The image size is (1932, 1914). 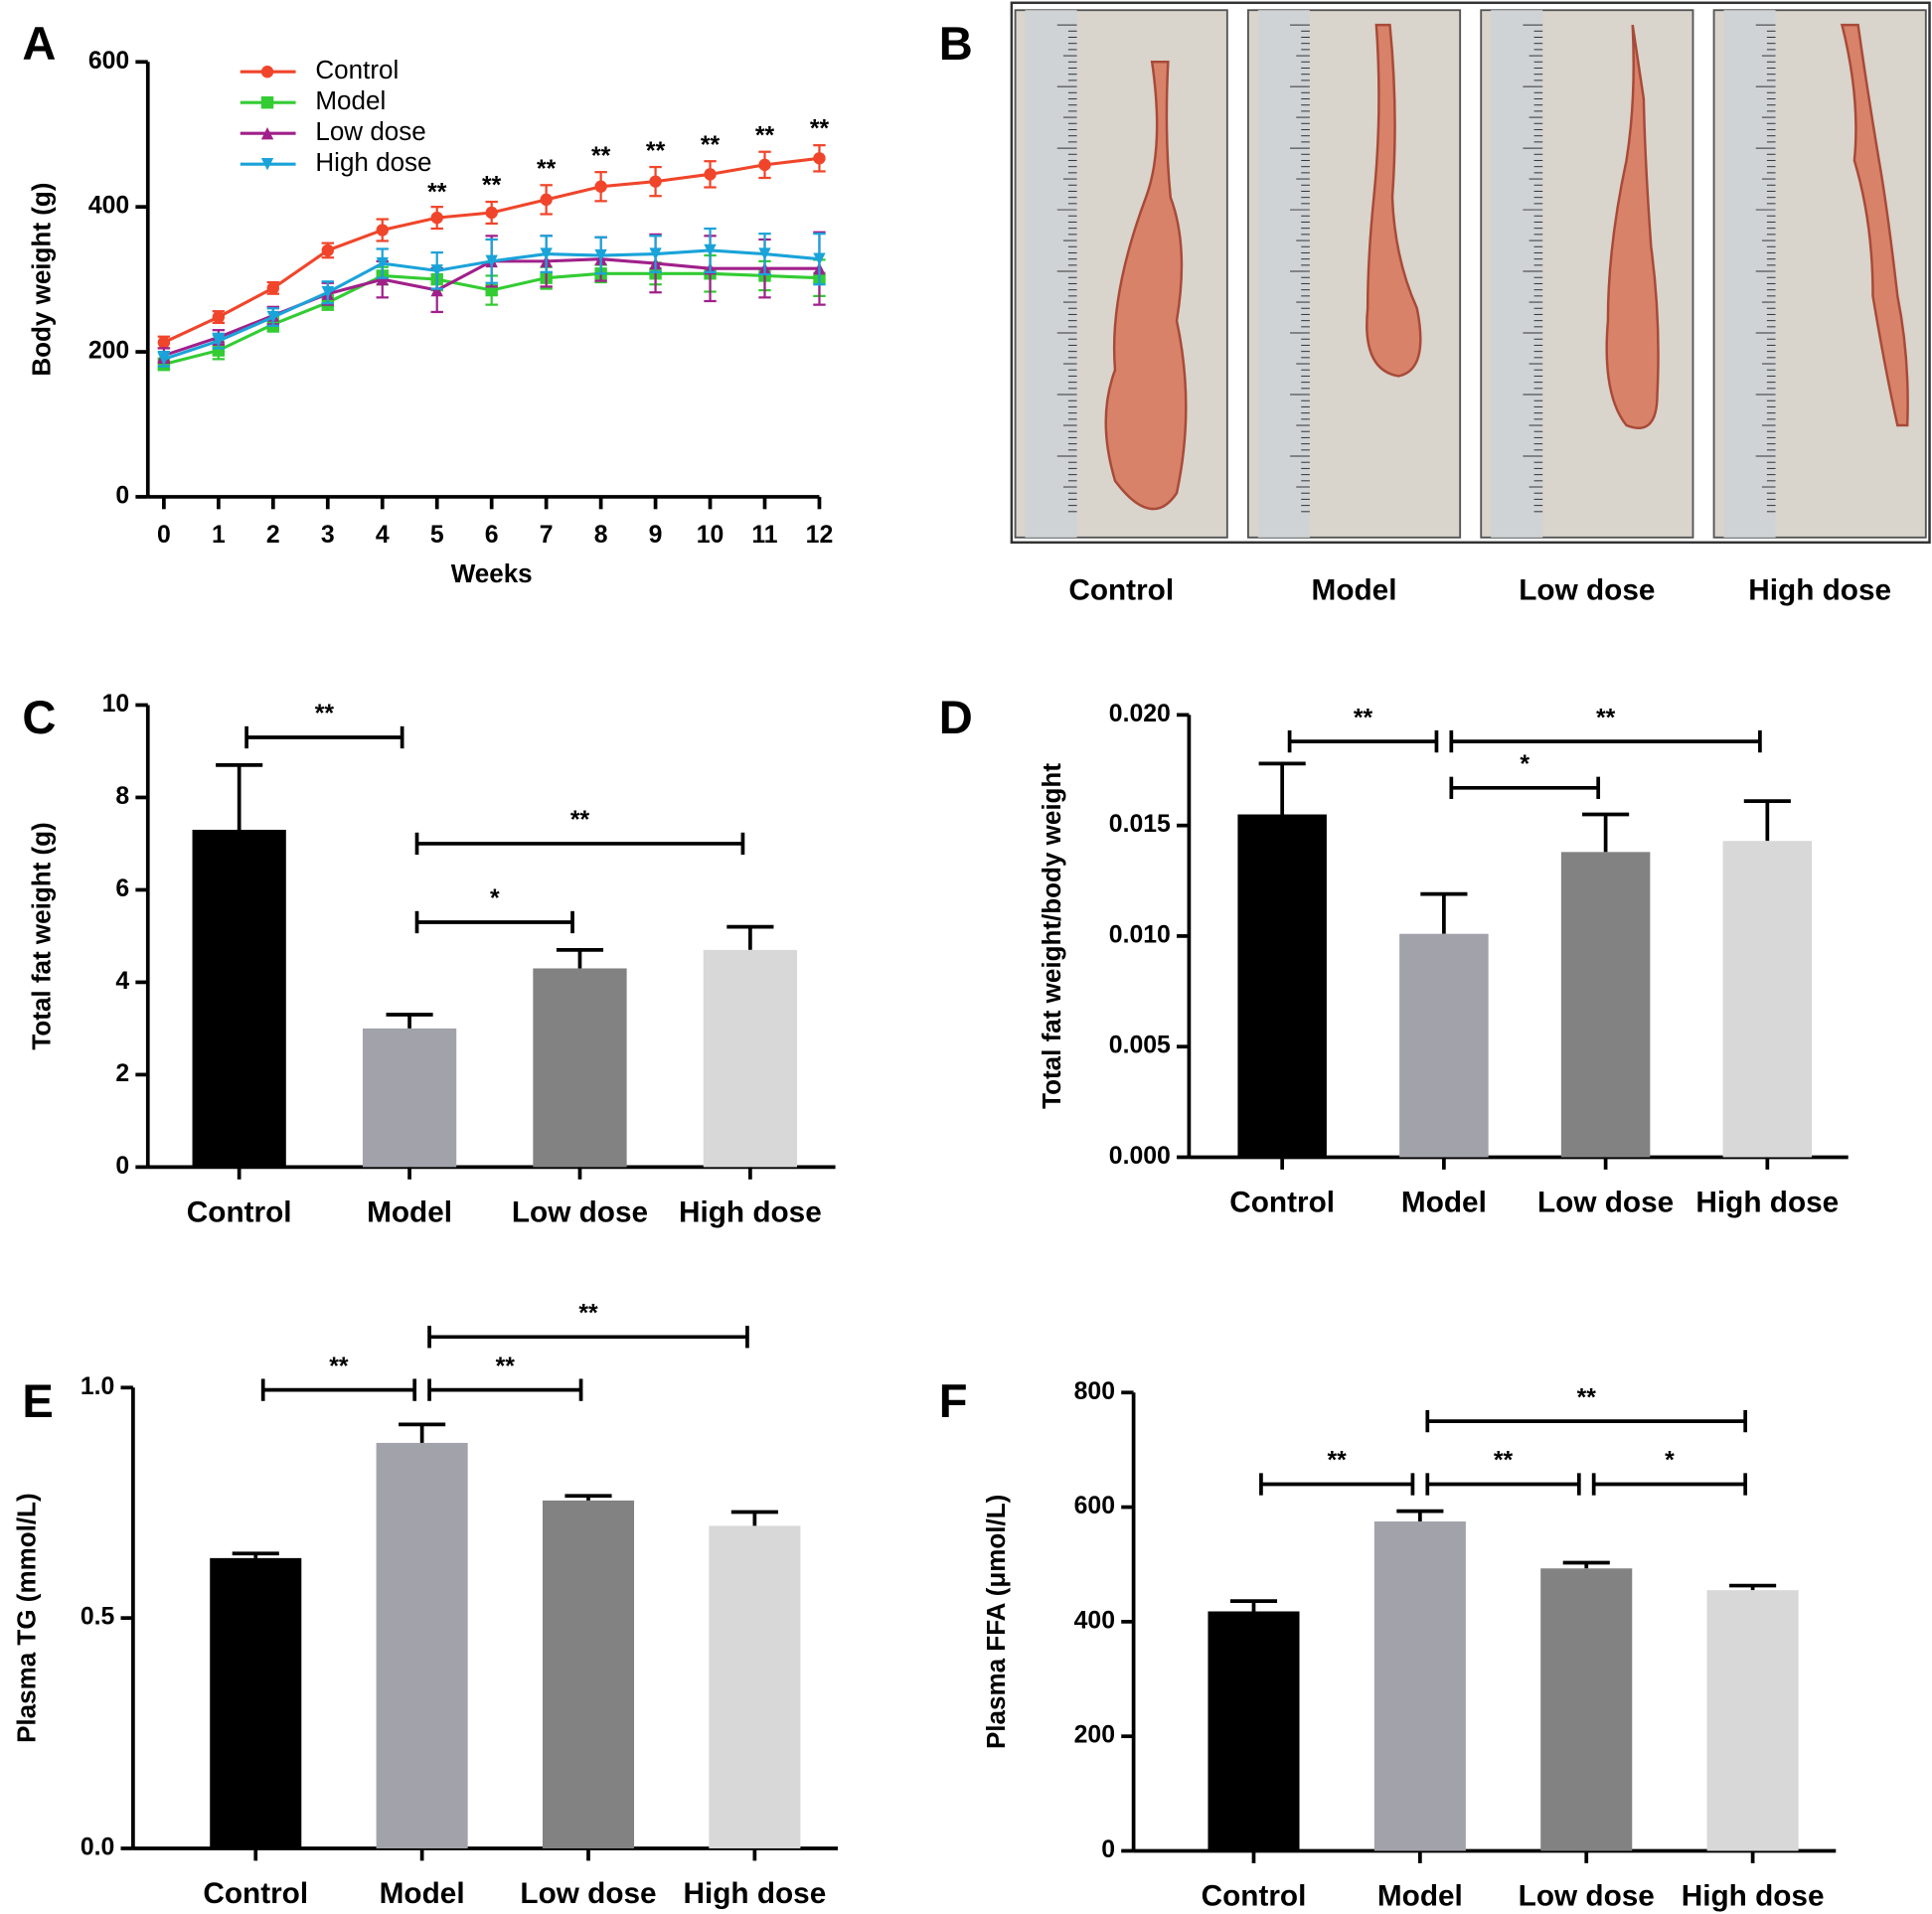 What do you see at coordinates (39, 43) in the screenshot?
I see `panel-label: A` at bounding box center [39, 43].